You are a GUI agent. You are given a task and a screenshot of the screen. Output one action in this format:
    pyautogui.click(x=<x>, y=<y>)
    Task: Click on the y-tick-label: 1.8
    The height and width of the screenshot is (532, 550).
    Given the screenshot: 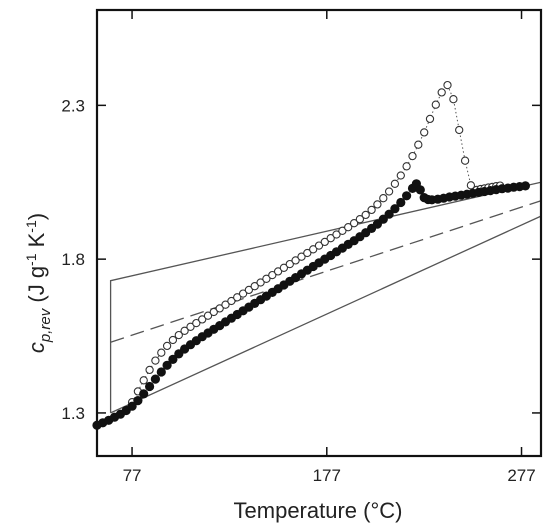 What is the action you would take?
    pyautogui.click(x=73, y=259)
    